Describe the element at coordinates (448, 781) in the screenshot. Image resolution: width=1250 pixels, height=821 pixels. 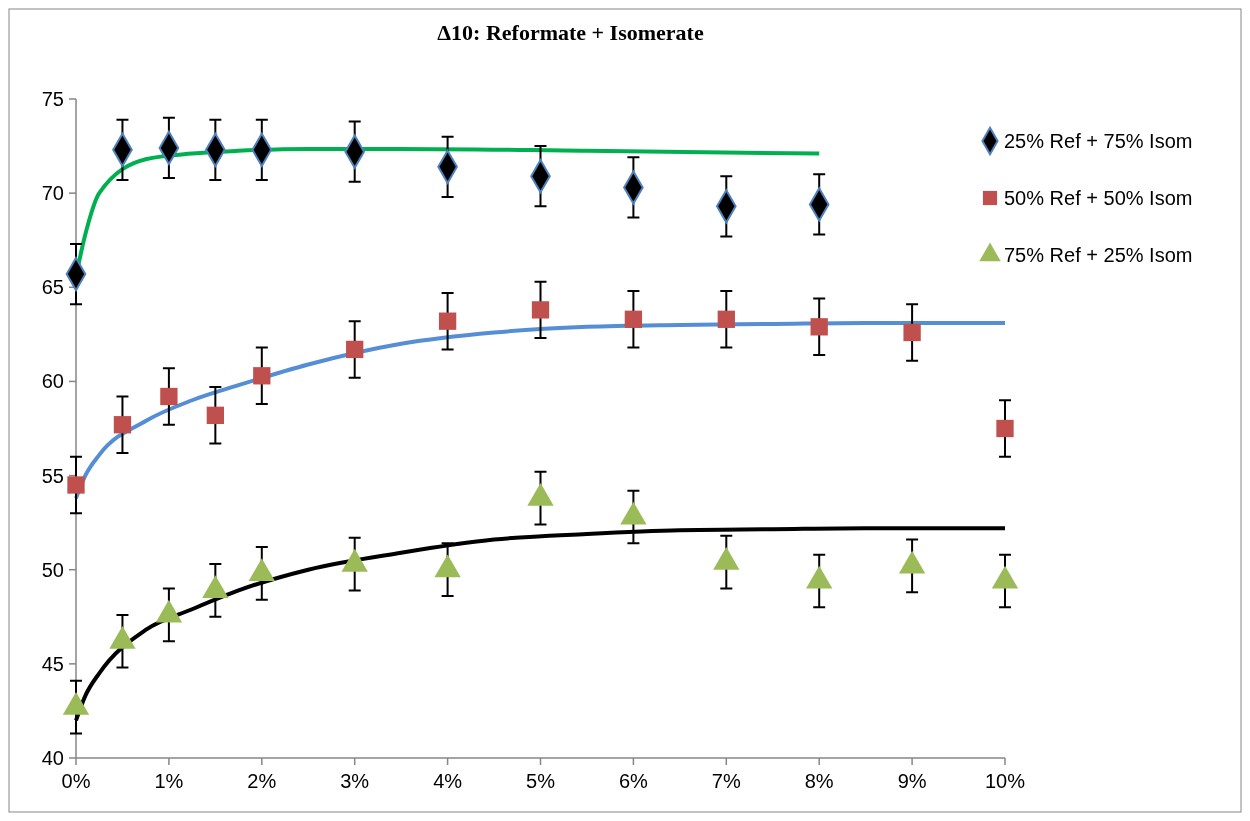
I see `x-tick-label: 4%` at that location.